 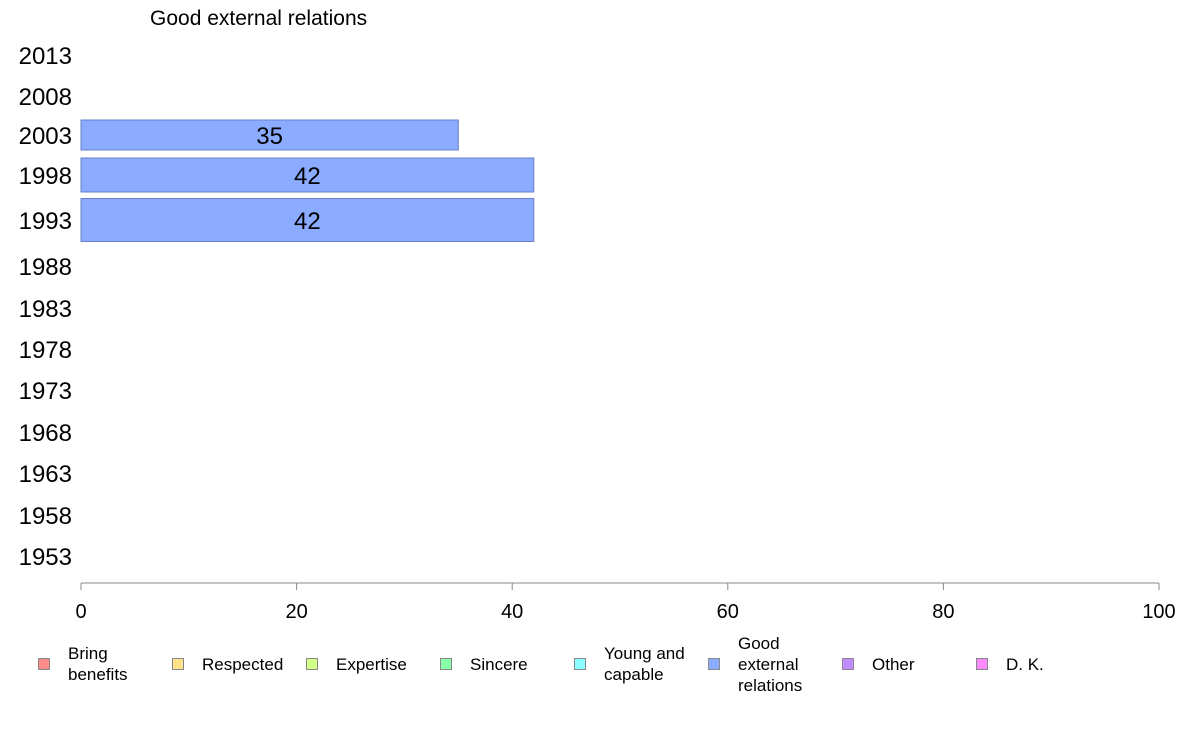 I want to click on category-label: 2003, so click(x=45, y=136).